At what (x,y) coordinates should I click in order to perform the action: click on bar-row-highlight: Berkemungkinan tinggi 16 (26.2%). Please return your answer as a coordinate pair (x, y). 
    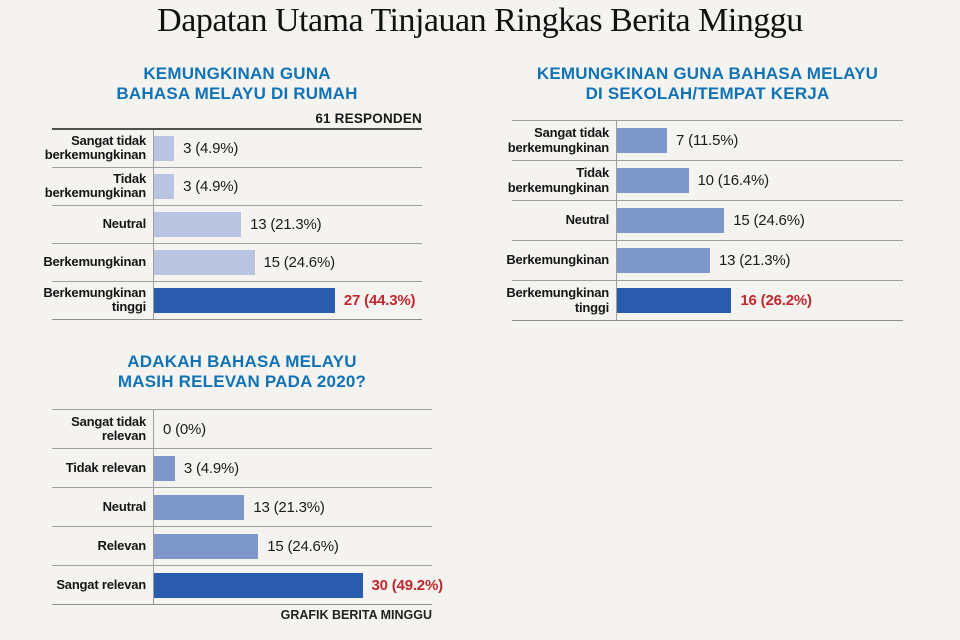
    Looking at the image, I should click on (704, 300).